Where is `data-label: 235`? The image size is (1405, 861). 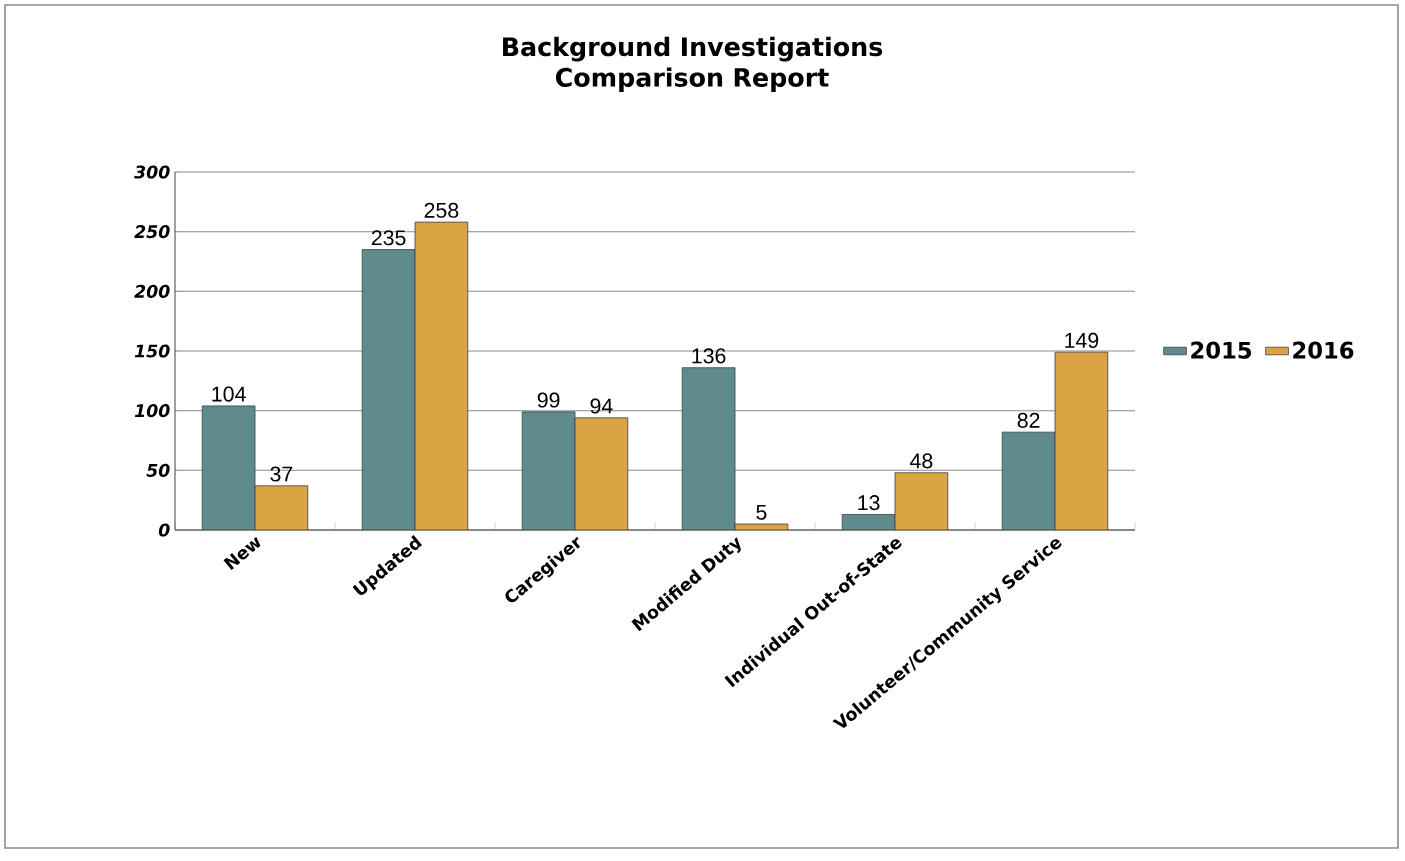 data-label: 235 is located at coordinates (388, 238).